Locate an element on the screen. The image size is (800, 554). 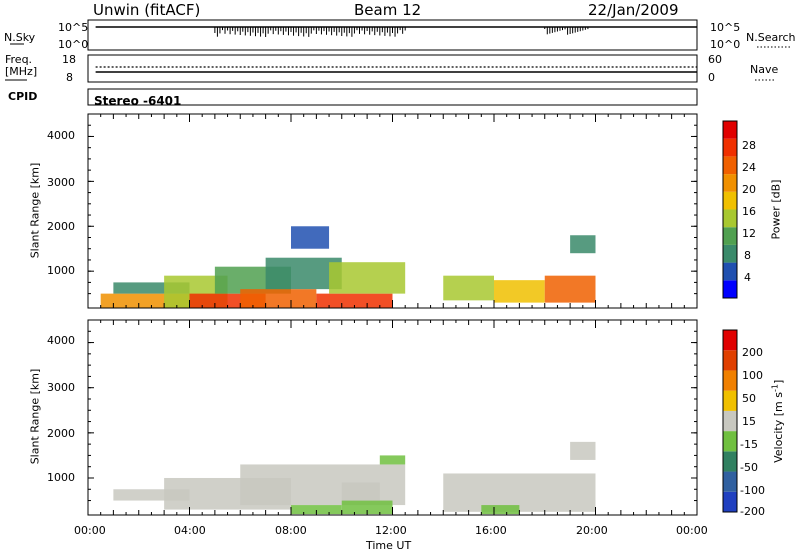
nave-tick-top: 60 is located at coordinates (715, 59).